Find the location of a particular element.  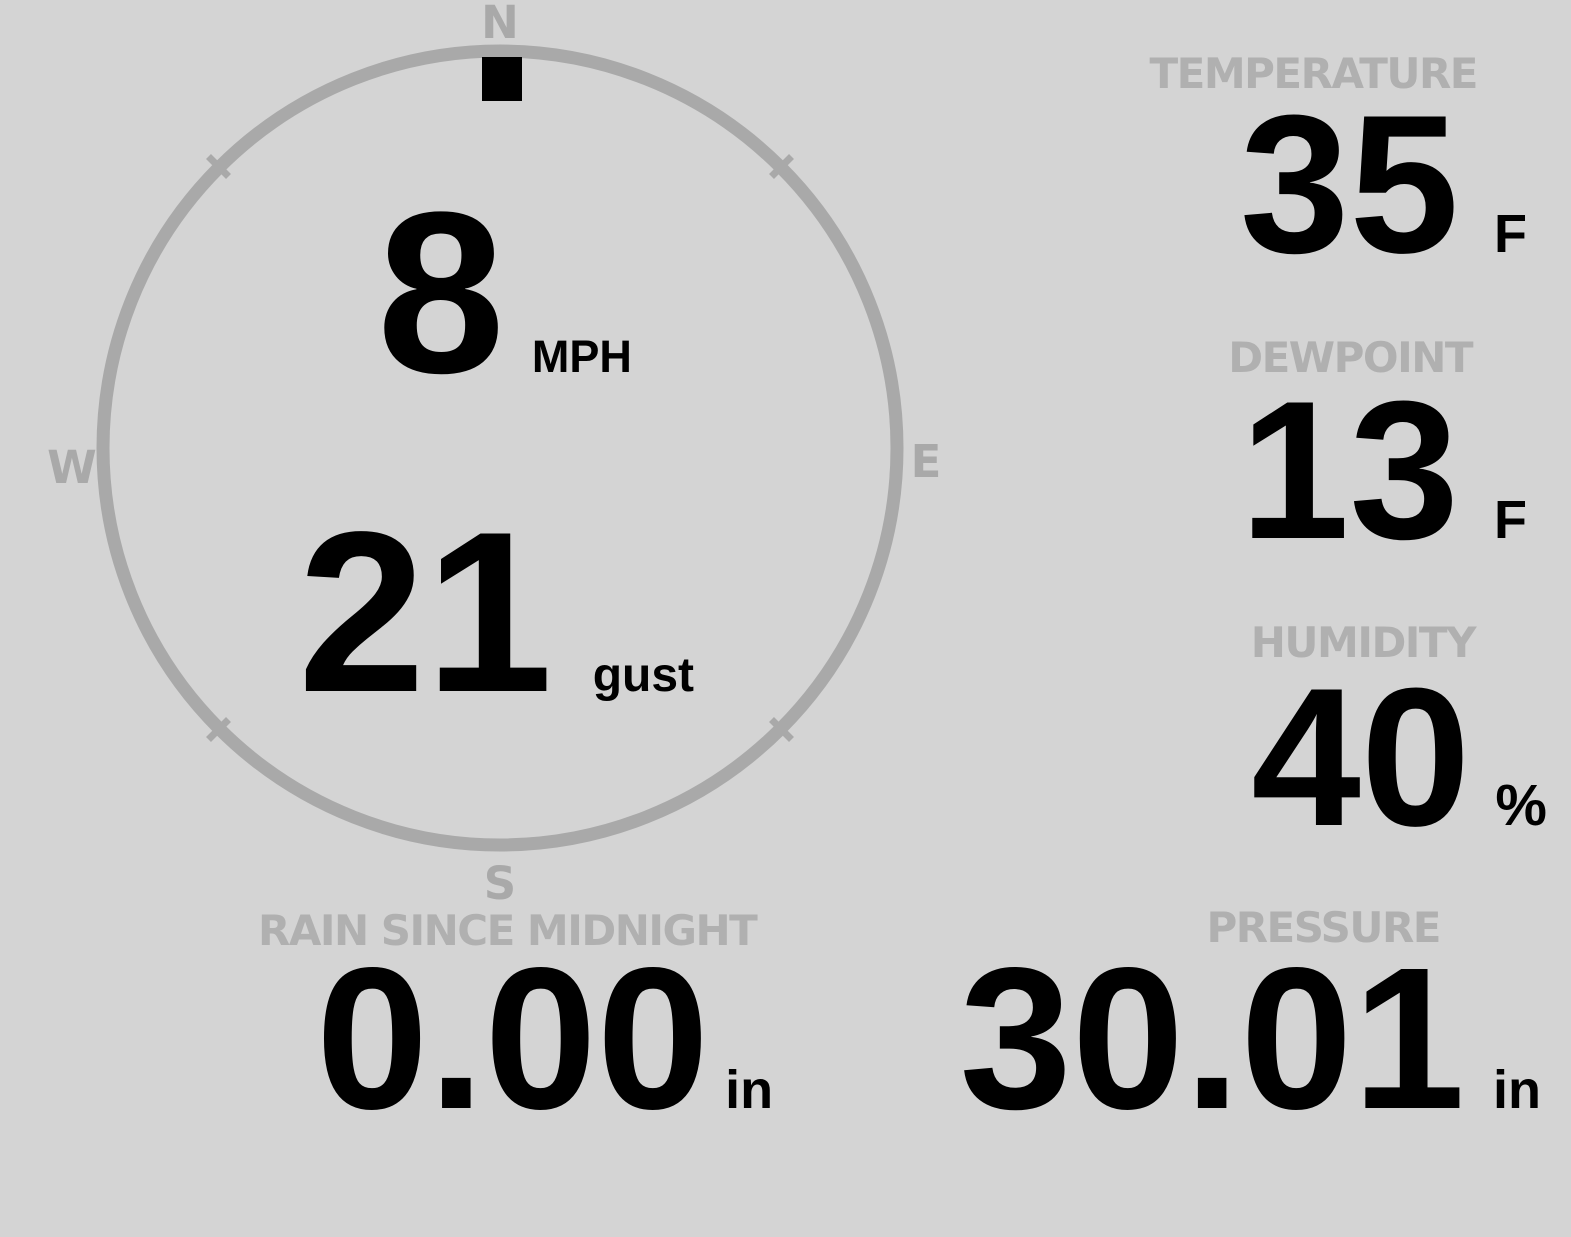

rain-label: RAIN SINCE MIDNIGHT is located at coordinates (508, 930).